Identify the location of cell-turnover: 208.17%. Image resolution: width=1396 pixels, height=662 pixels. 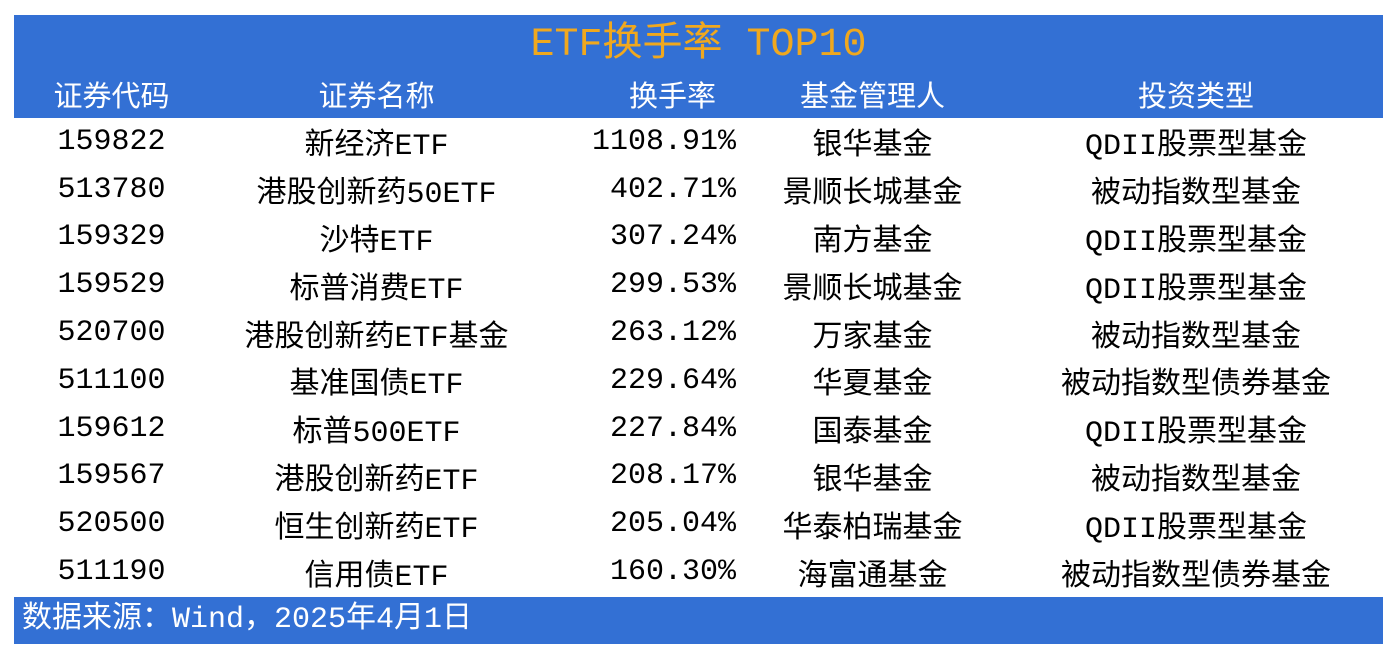
(672, 476).